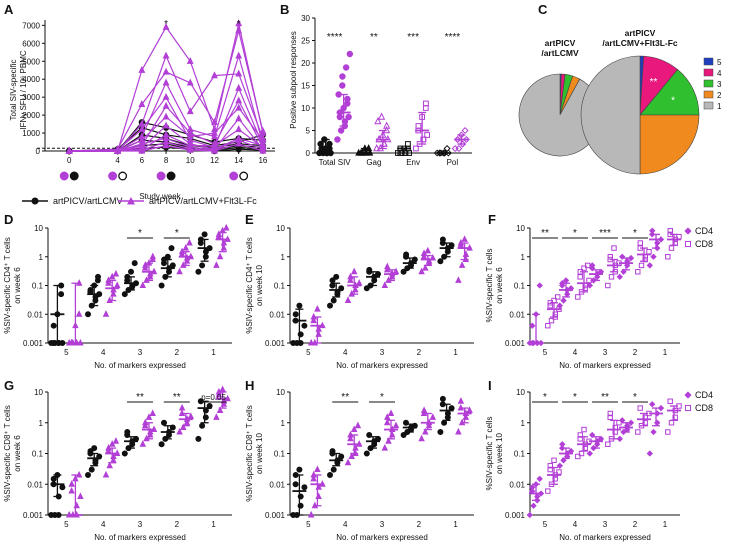 Image resolution: width=732 pixels, height=545 pixels. What do you see at coordinates (453, 37) in the screenshot?
I see `panel-b-significance: ****` at bounding box center [453, 37].